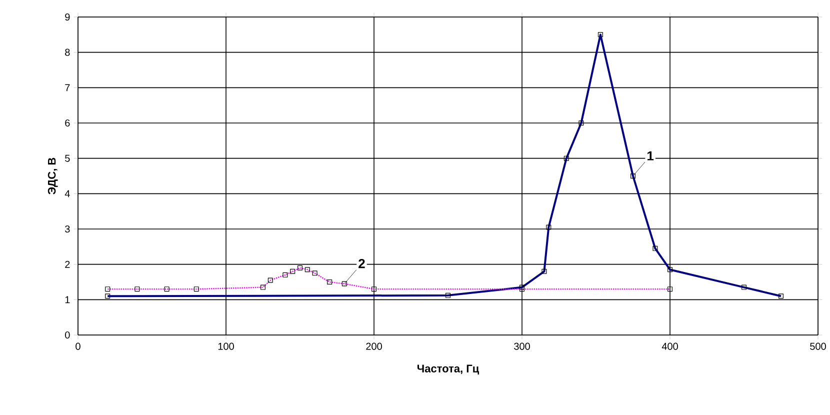 Image resolution: width=830 pixels, height=415 pixels. I want to click on x-tick-label: 300, so click(522, 346).